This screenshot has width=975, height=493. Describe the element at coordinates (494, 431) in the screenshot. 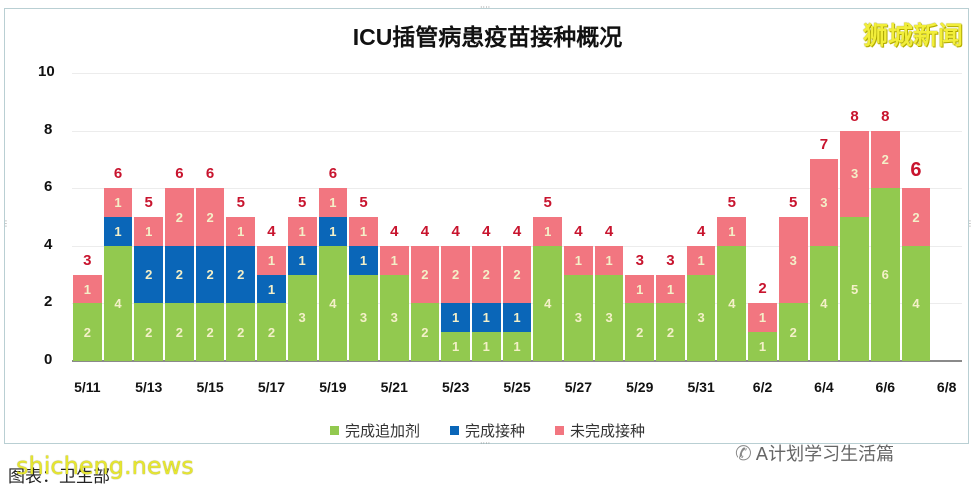

I see `legend-label: 完成接种` at that location.